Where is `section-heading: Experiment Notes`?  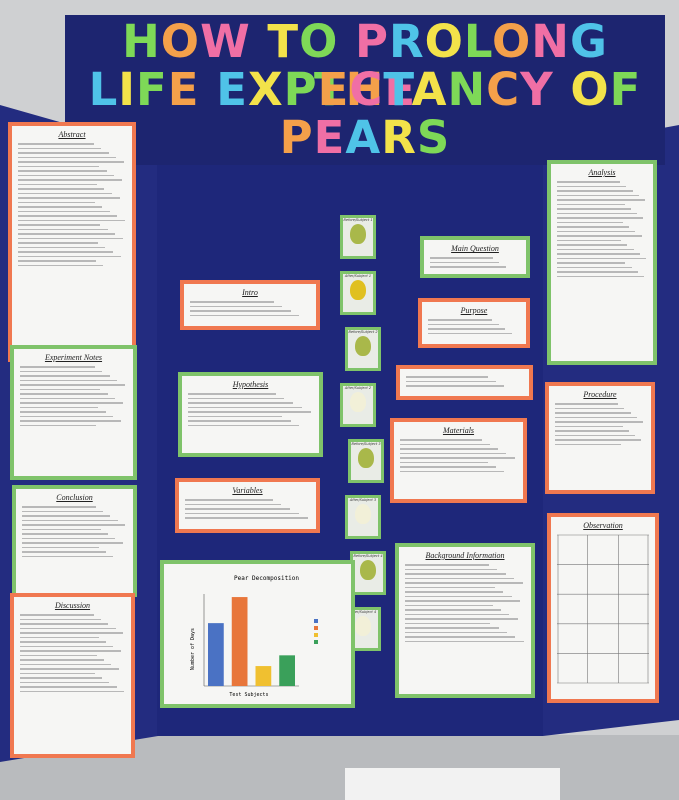 section-heading: Experiment Notes is located at coordinates (73, 357).